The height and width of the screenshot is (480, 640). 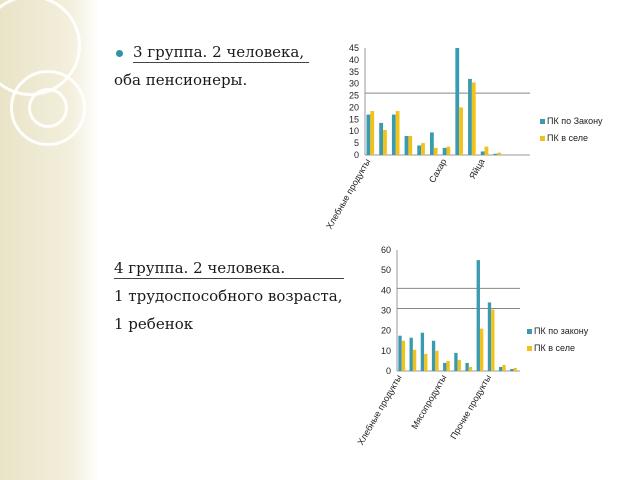 I want to click on y-tick-label: 35, so click(x=354, y=72).